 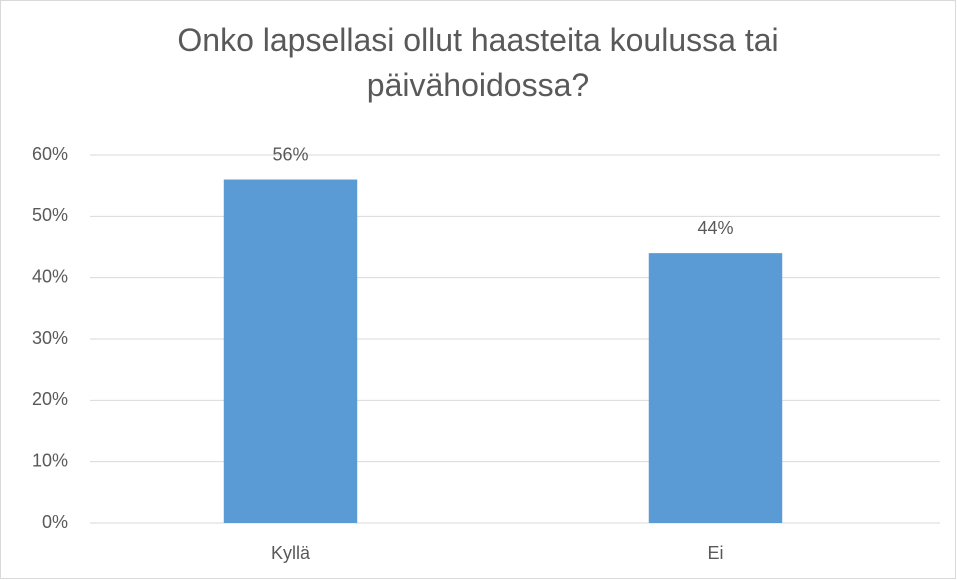 I want to click on y-tick-label: 40%, so click(x=50, y=276).